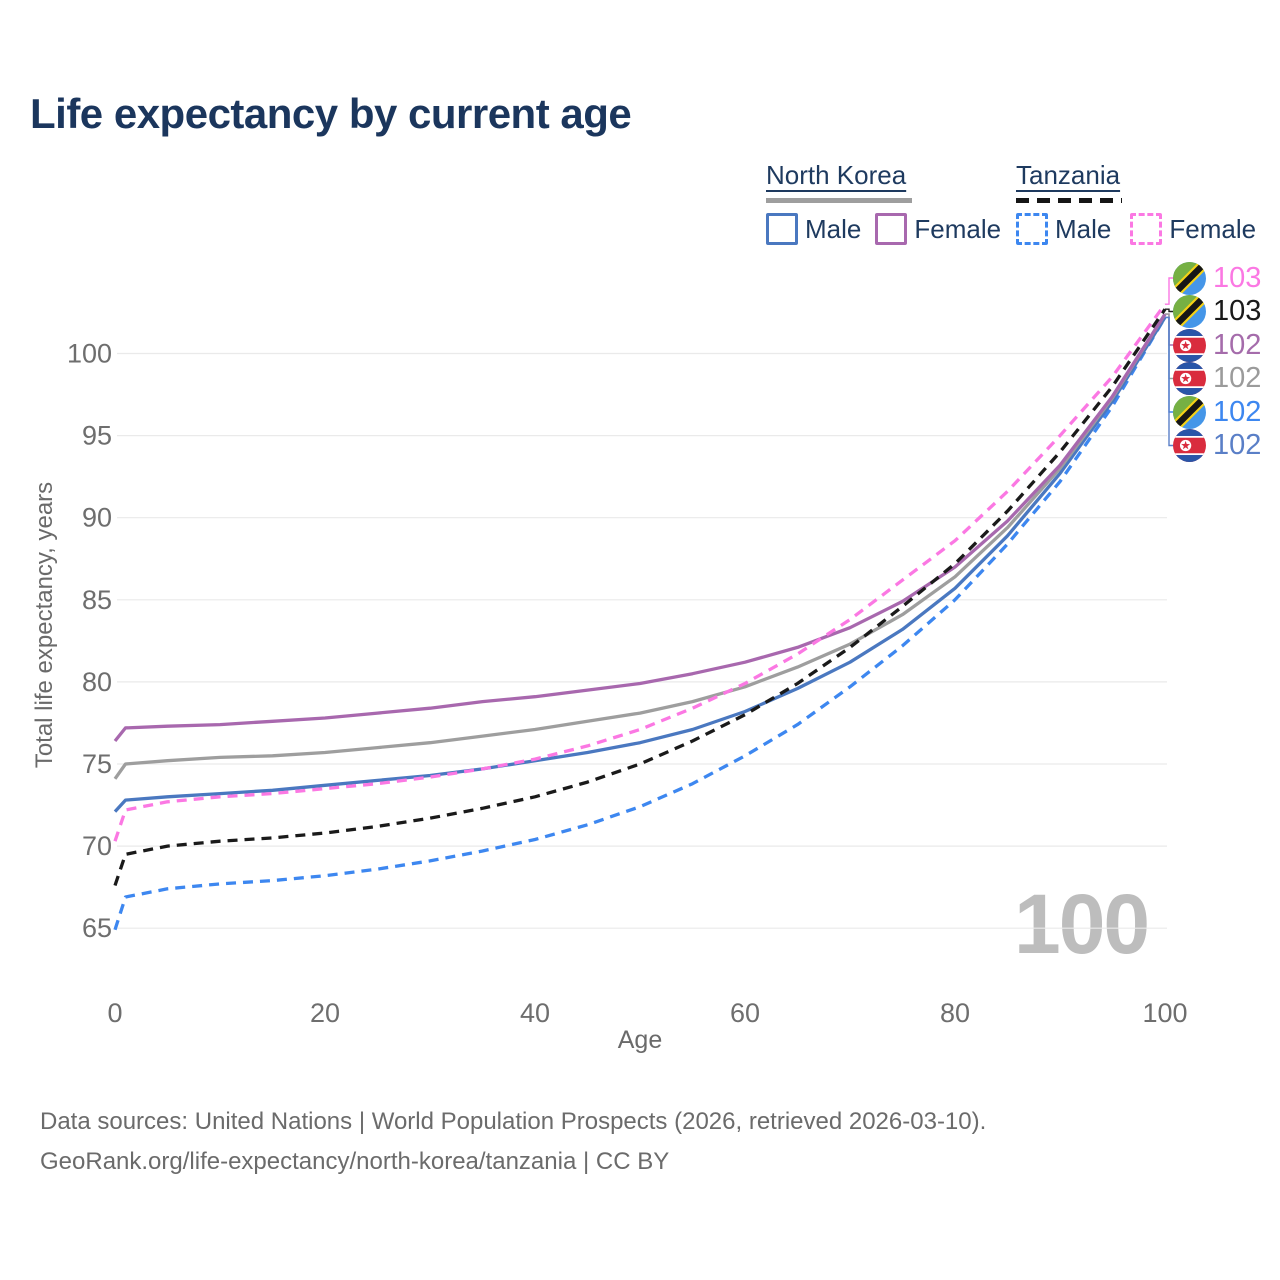  Describe the element at coordinates (836, 175) in the screenshot. I see `legend-country-north-korea: North Korea` at that location.